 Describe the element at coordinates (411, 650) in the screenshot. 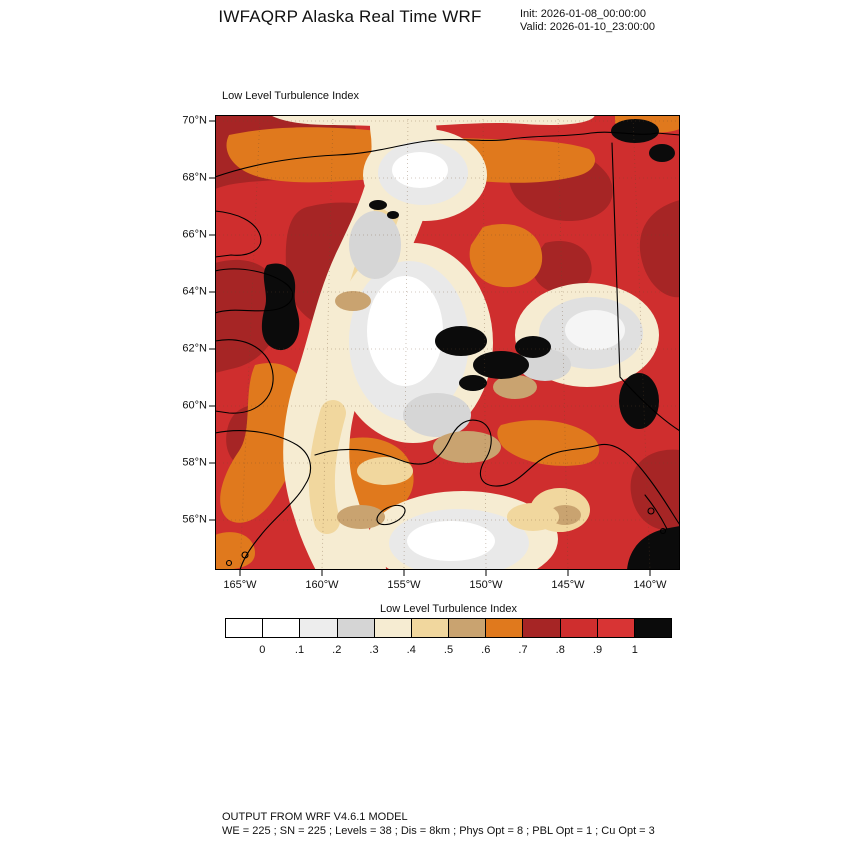

I see `colorbar-tick-label: .4` at that location.